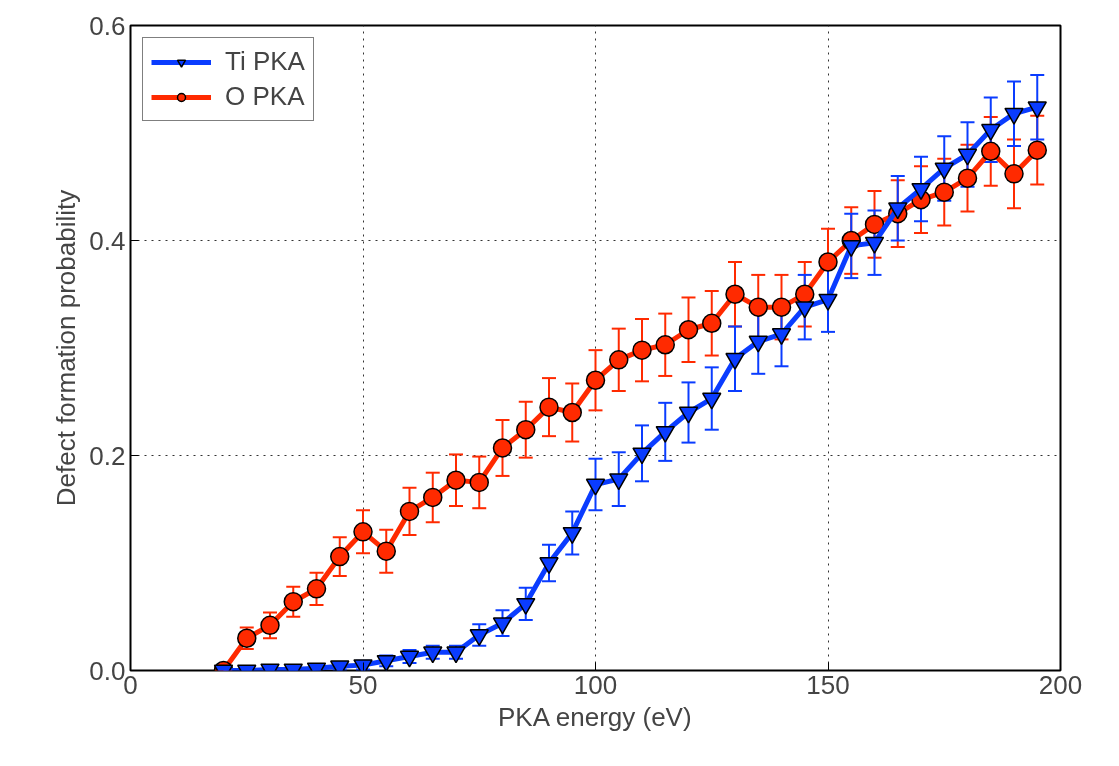  Describe the element at coordinates (594, 716) in the screenshot. I see `x-axis-title: PKA energy (eV)` at that location.